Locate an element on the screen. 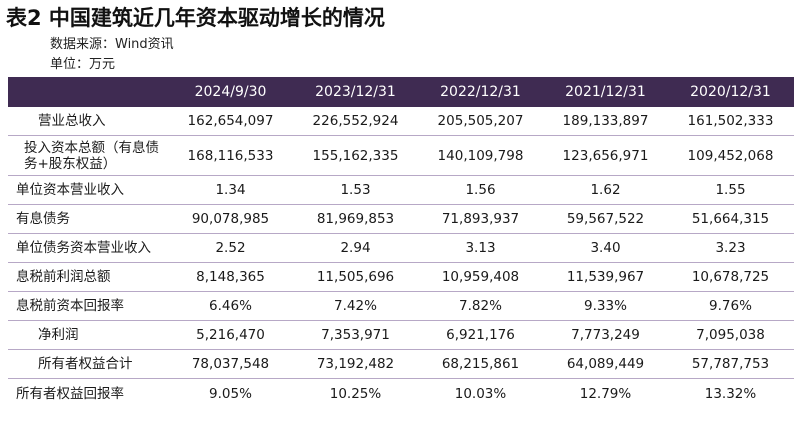  table-cell: 64,089,449 is located at coordinates (605, 364).